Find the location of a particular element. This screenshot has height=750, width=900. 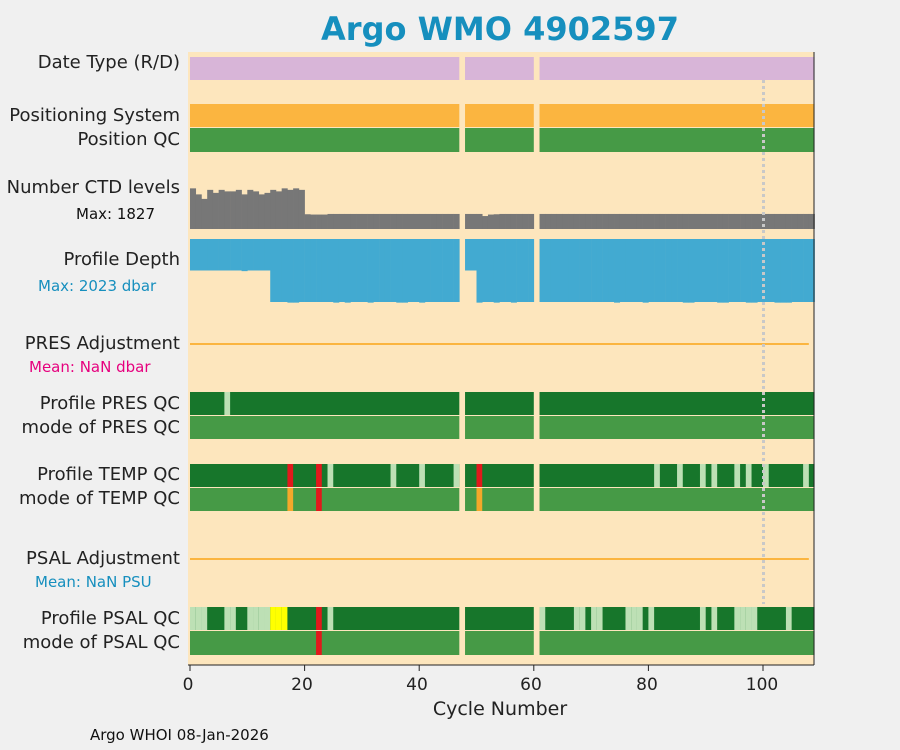

label-date-type: Date Type (R/D) is located at coordinates (108, 62).